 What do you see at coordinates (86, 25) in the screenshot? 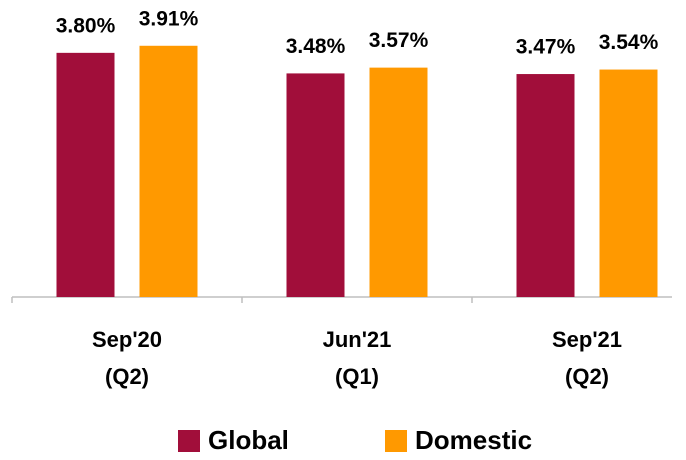
I see `data-label: 3.80%` at bounding box center [86, 25].